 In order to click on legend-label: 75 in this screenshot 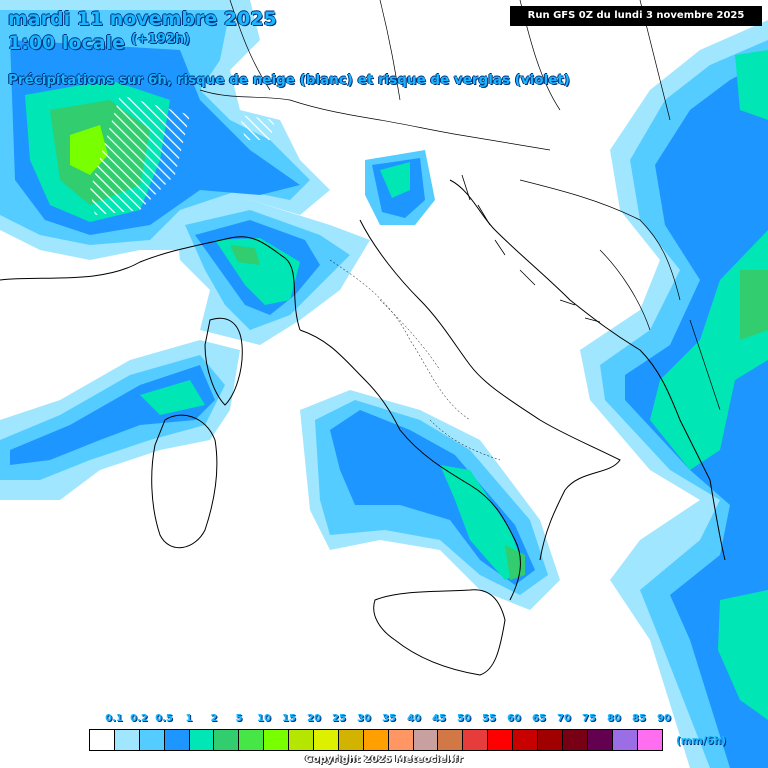, I will do `click(589, 718)`.